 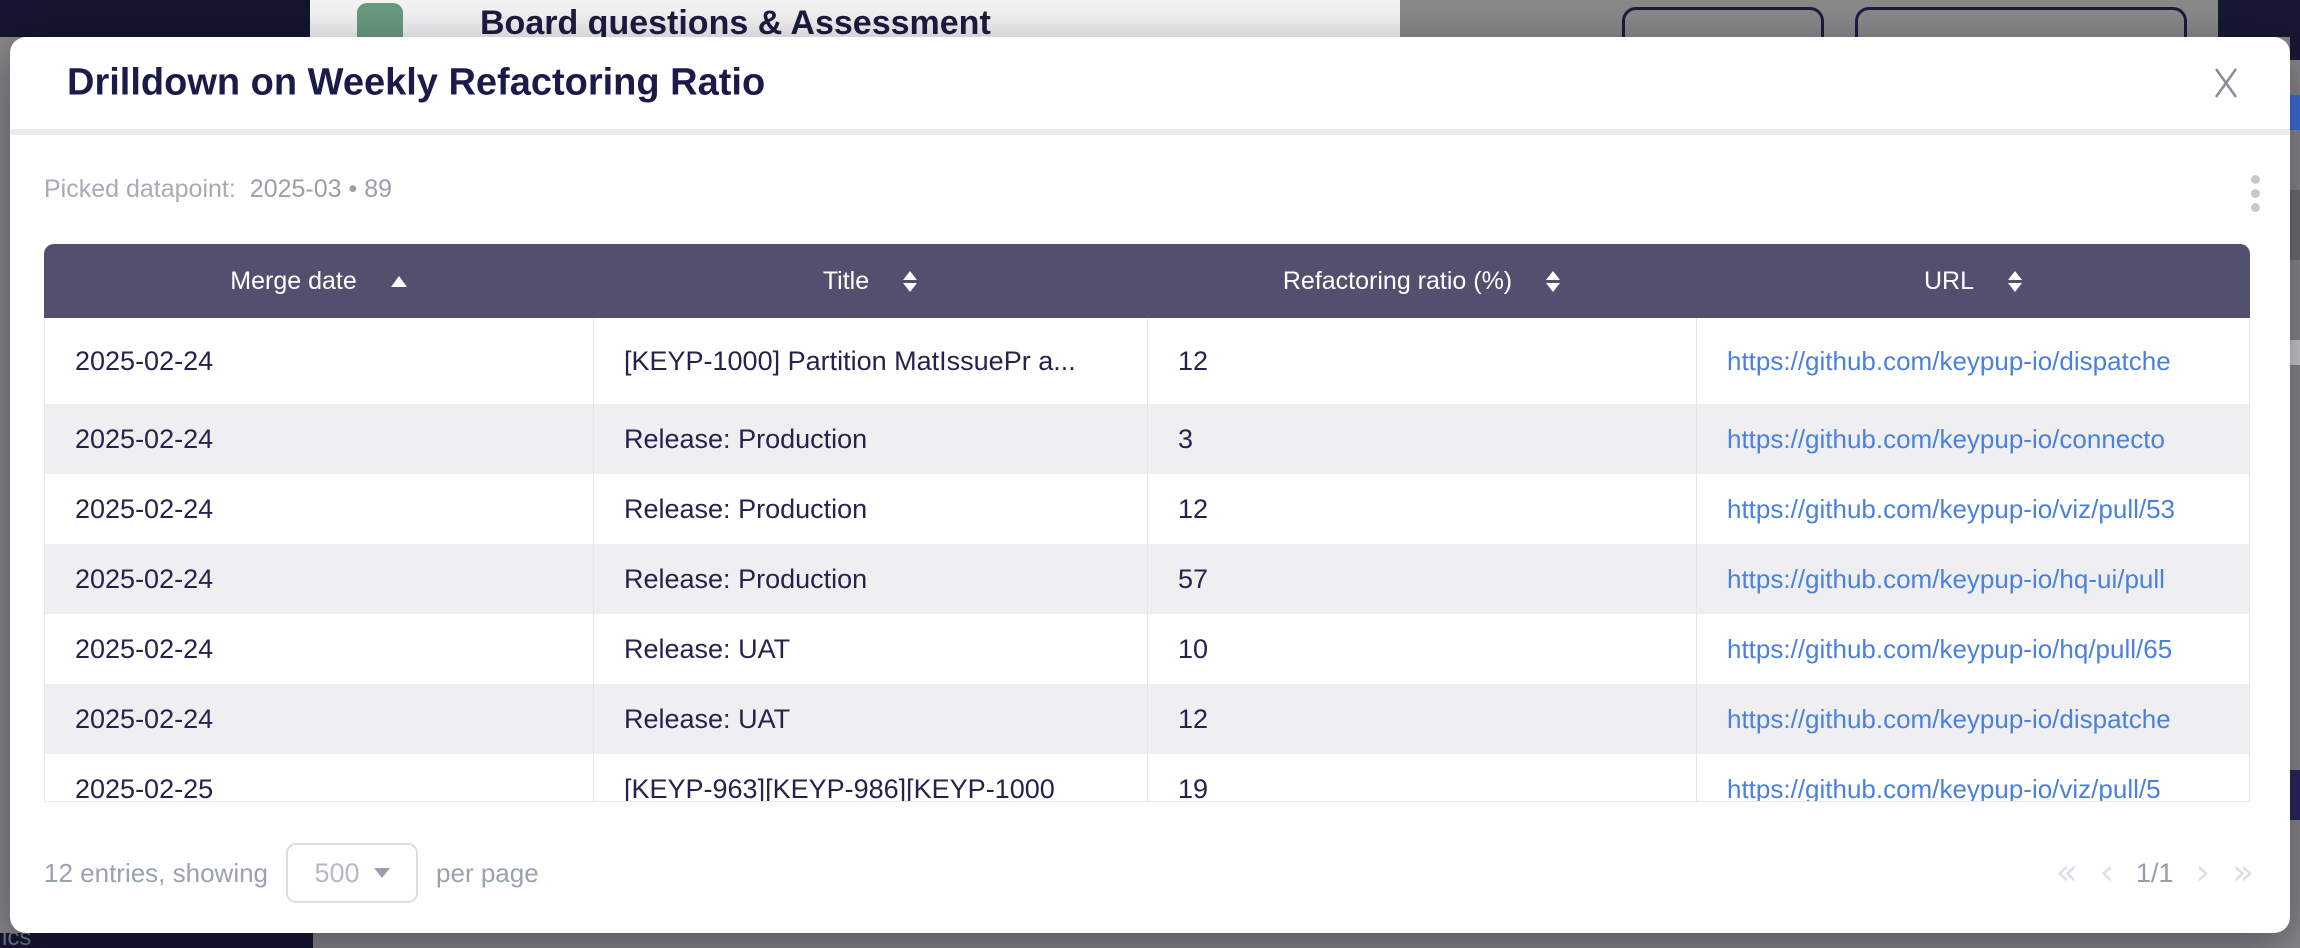 I want to click on sort-asc-icon, so click(x=398, y=281).